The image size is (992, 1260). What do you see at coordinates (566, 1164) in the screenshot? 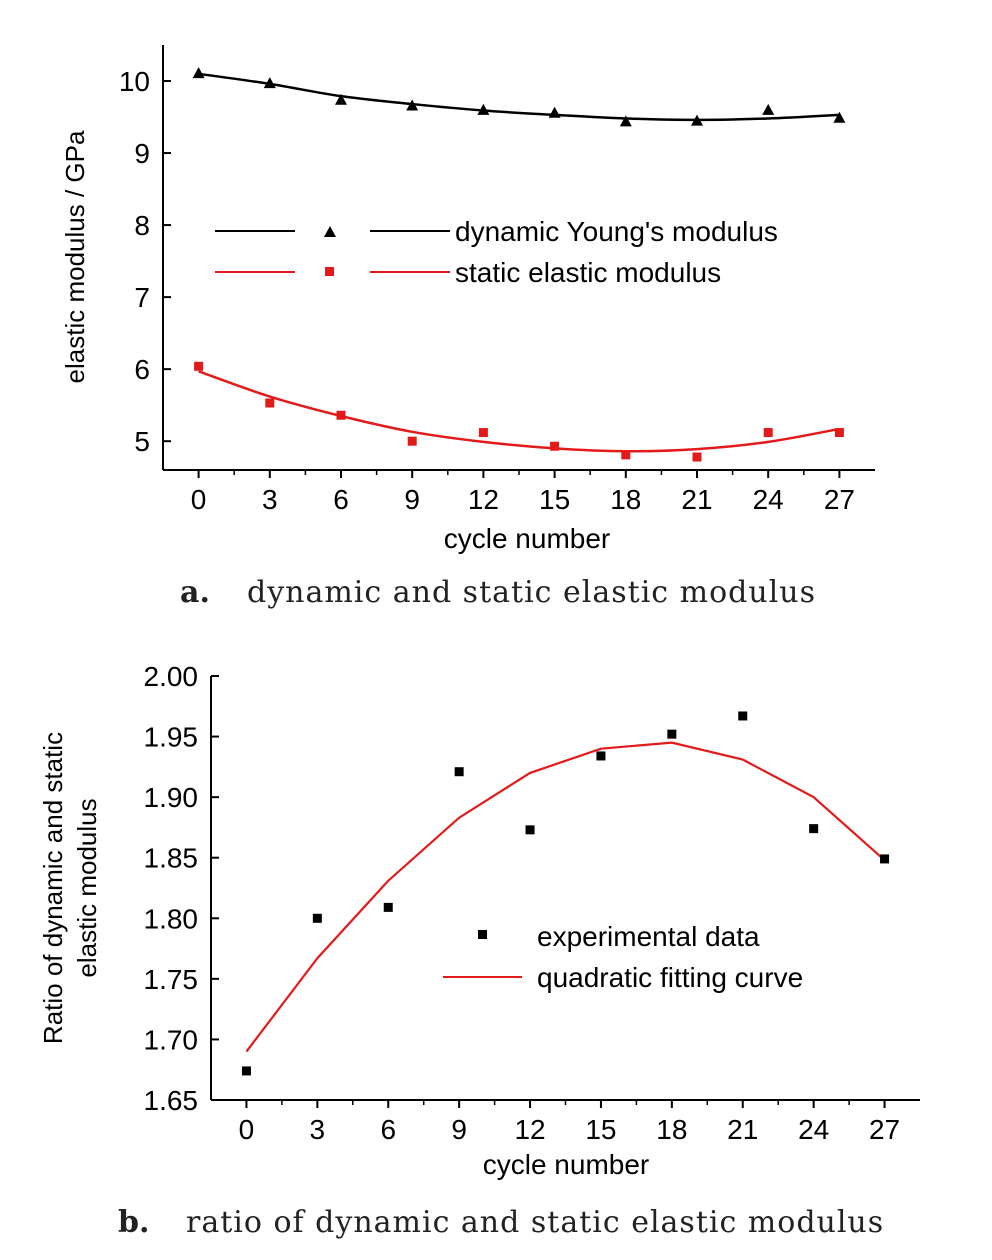
I see `chart-b-x-axis-label: cycle number` at bounding box center [566, 1164].